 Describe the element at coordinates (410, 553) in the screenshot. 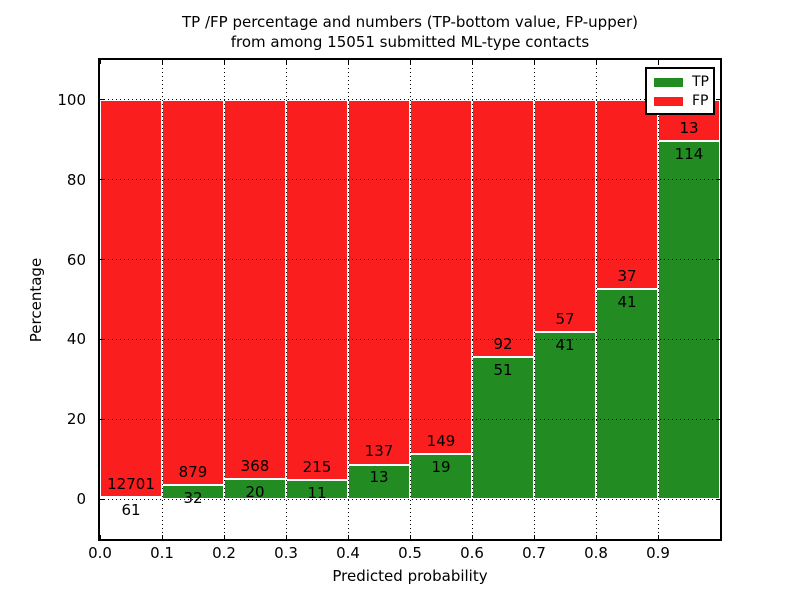

I see `x-tick-label: 0.5` at that location.